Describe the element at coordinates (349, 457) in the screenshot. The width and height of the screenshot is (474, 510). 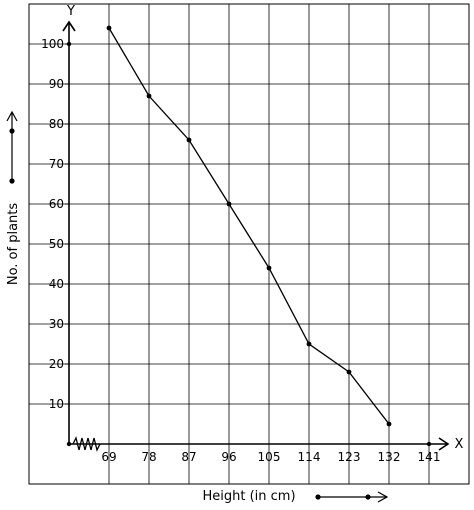
I see `x-tick-label: 123` at that location.